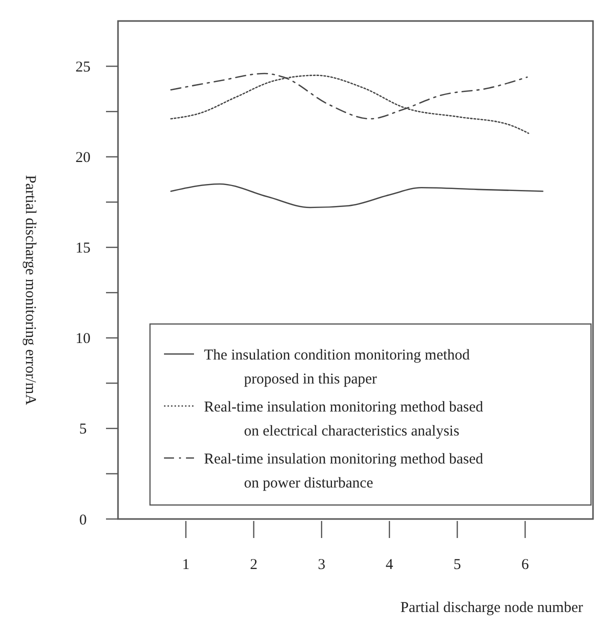 This screenshot has width=606, height=626. I want to click on y-tick-label: 15, so click(83, 248).